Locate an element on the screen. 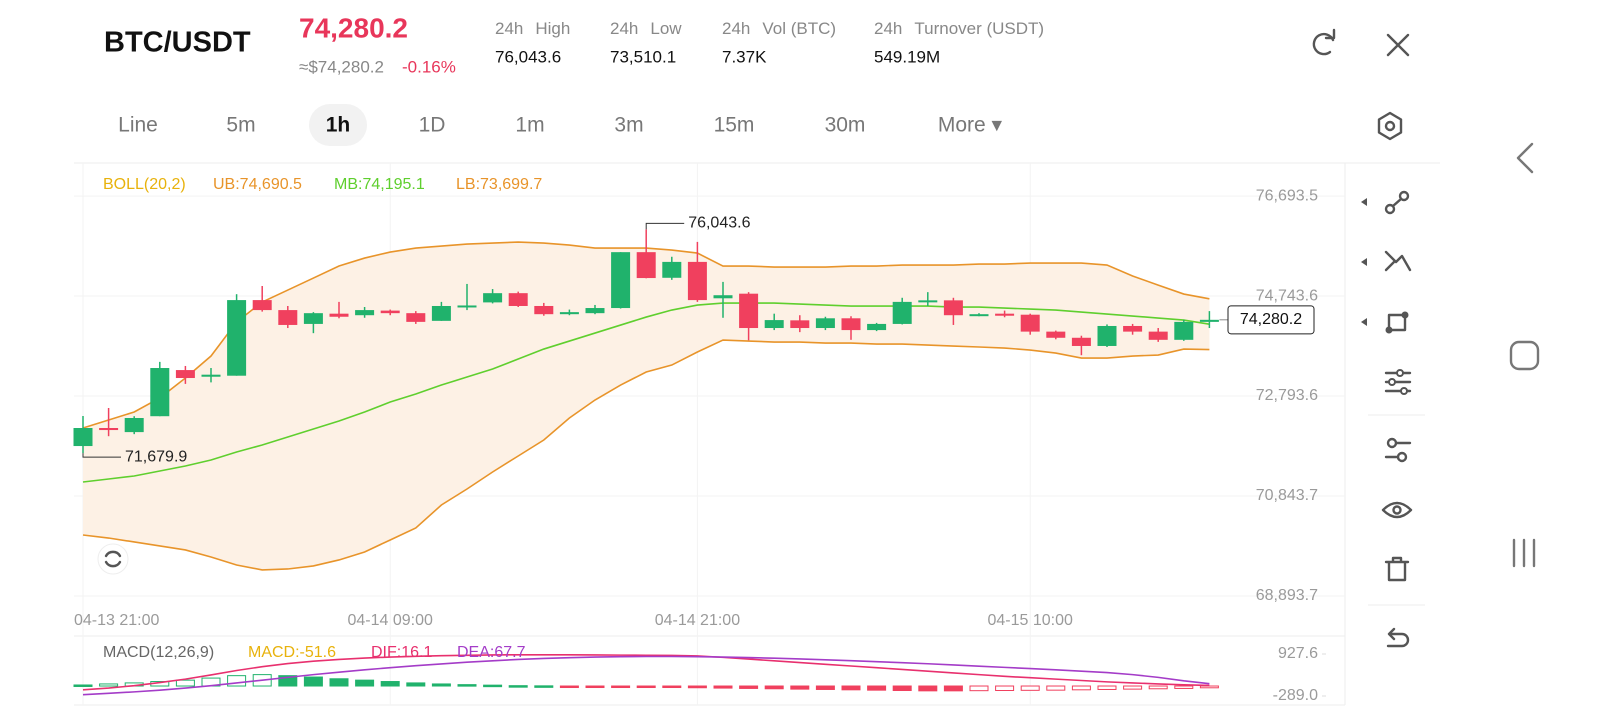 Image resolution: width=1600 pixels, height=720 pixels. stat-label: 24h Low is located at coordinates (646, 28).